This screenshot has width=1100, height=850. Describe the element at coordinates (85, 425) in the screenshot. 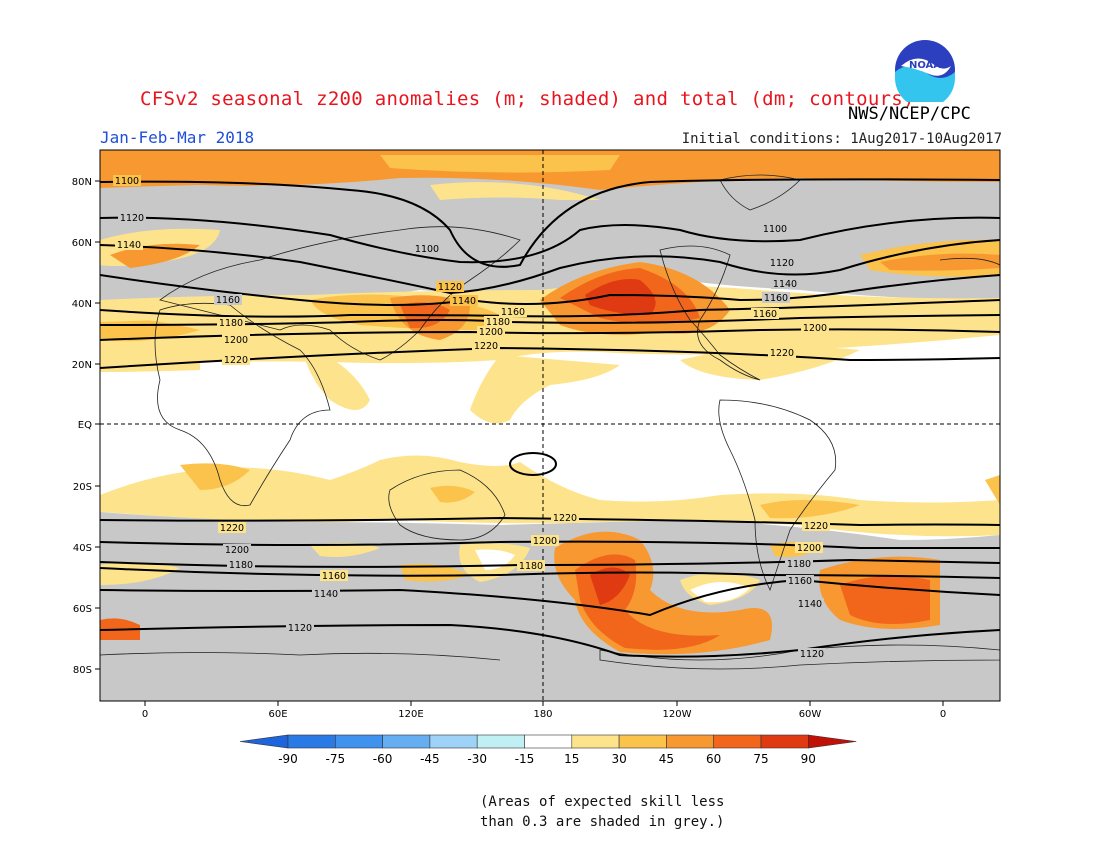

I see `lat-label: EQ` at that location.